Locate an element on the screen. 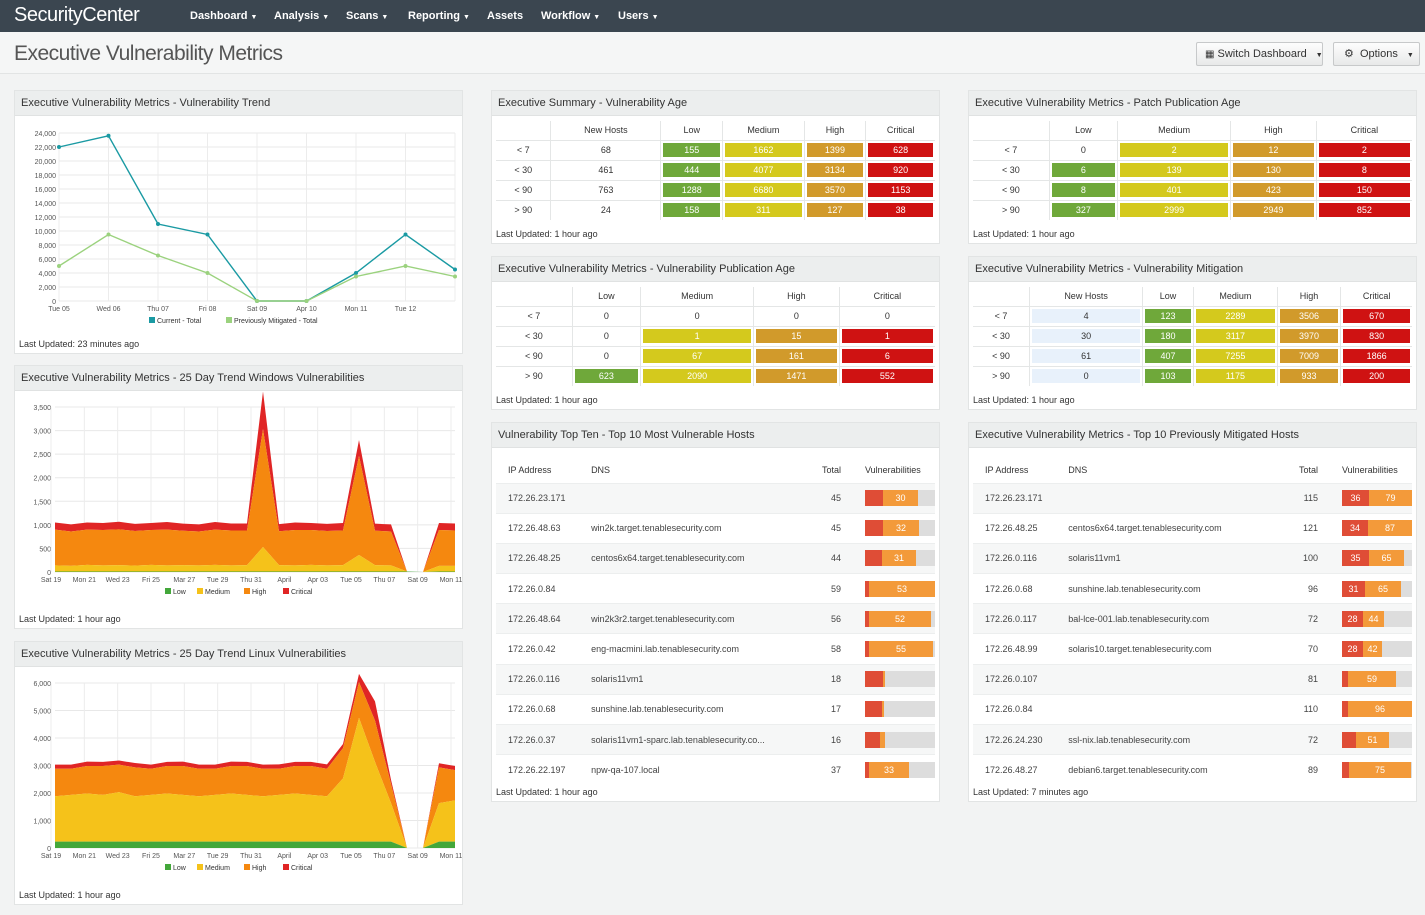 This screenshot has width=1425, height=915. low-count-cell: 158 is located at coordinates (692, 210).